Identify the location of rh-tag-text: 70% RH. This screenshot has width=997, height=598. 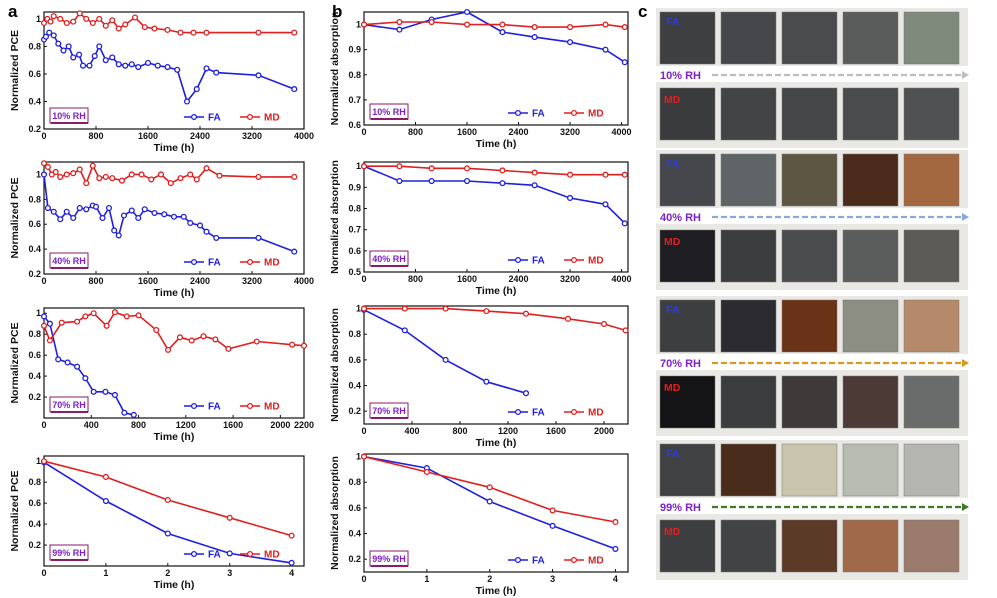
(69, 405).